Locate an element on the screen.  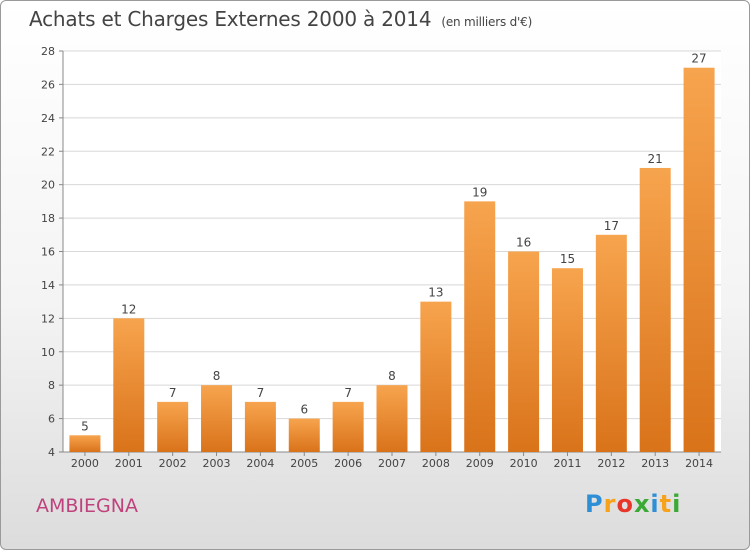
x-tick-label: 2010 is located at coordinates (524, 463).